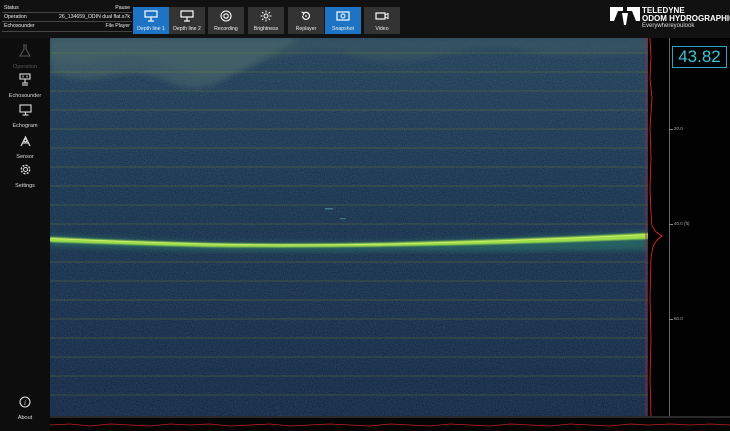  What do you see at coordinates (25, 418) in the screenshot?
I see `about-label: About` at bounding box center [25, 418].